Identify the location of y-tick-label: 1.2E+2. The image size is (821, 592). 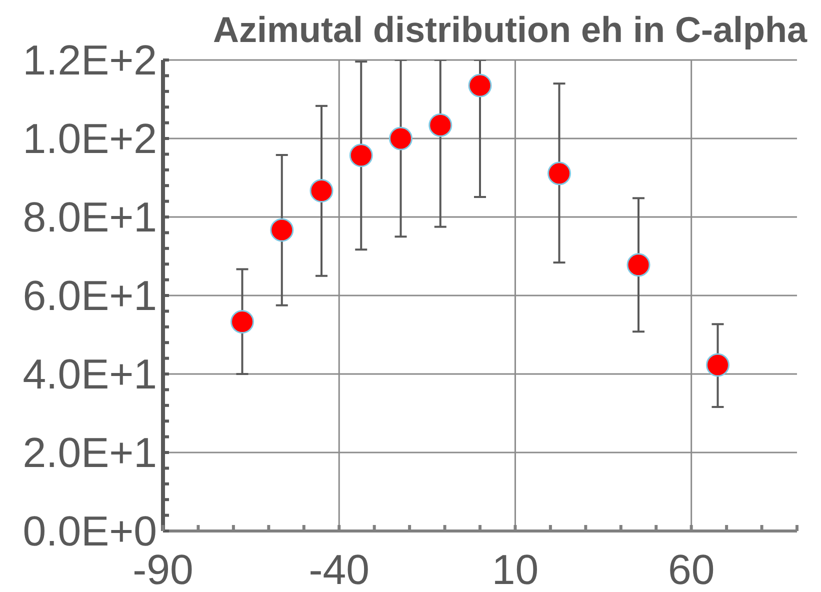
(89, 60).